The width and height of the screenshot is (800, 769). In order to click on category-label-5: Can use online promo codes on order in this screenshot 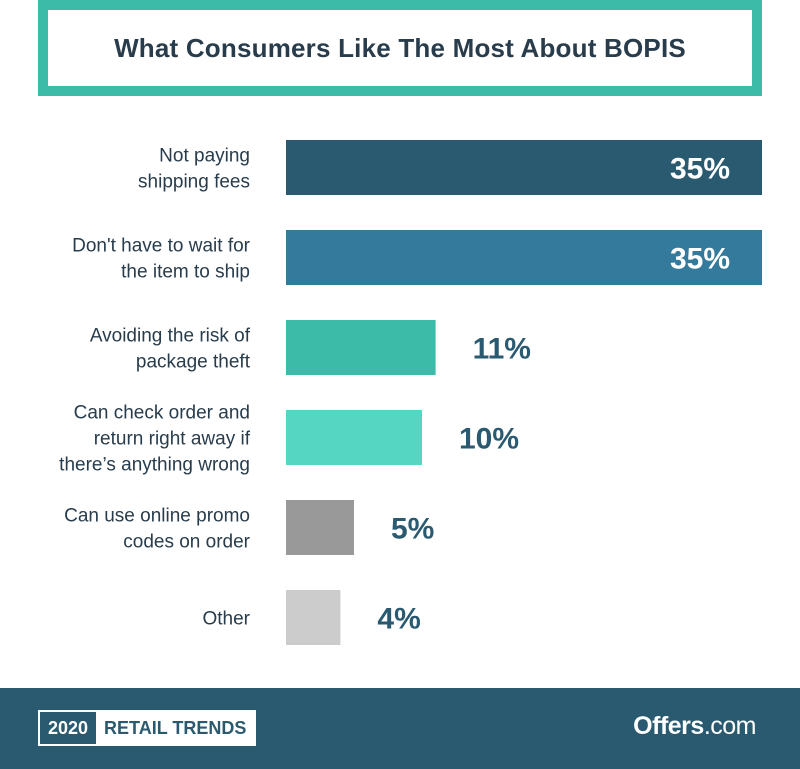, I will do `click(157, 529)`.